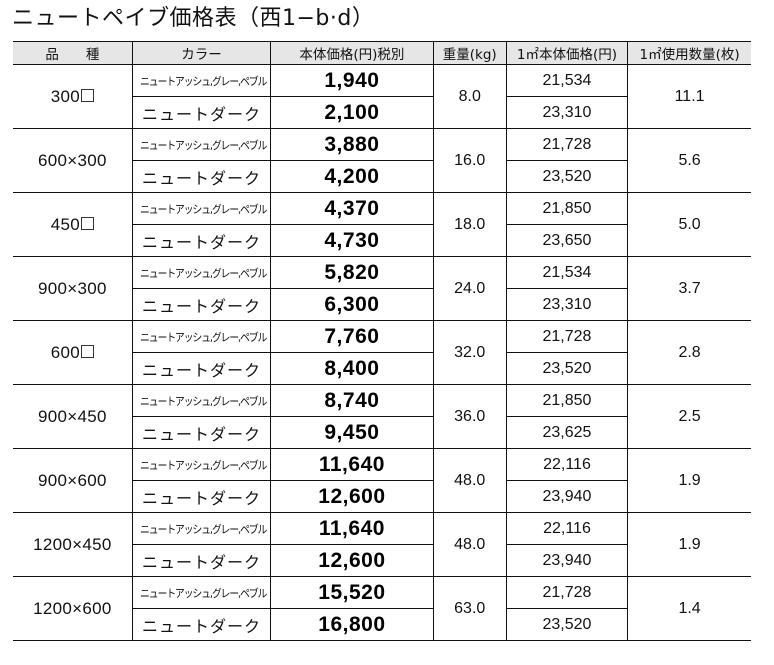  Describe the element at coordinates (352, 176) in the screenshot. I see `price-dark: 4,200` at that location.